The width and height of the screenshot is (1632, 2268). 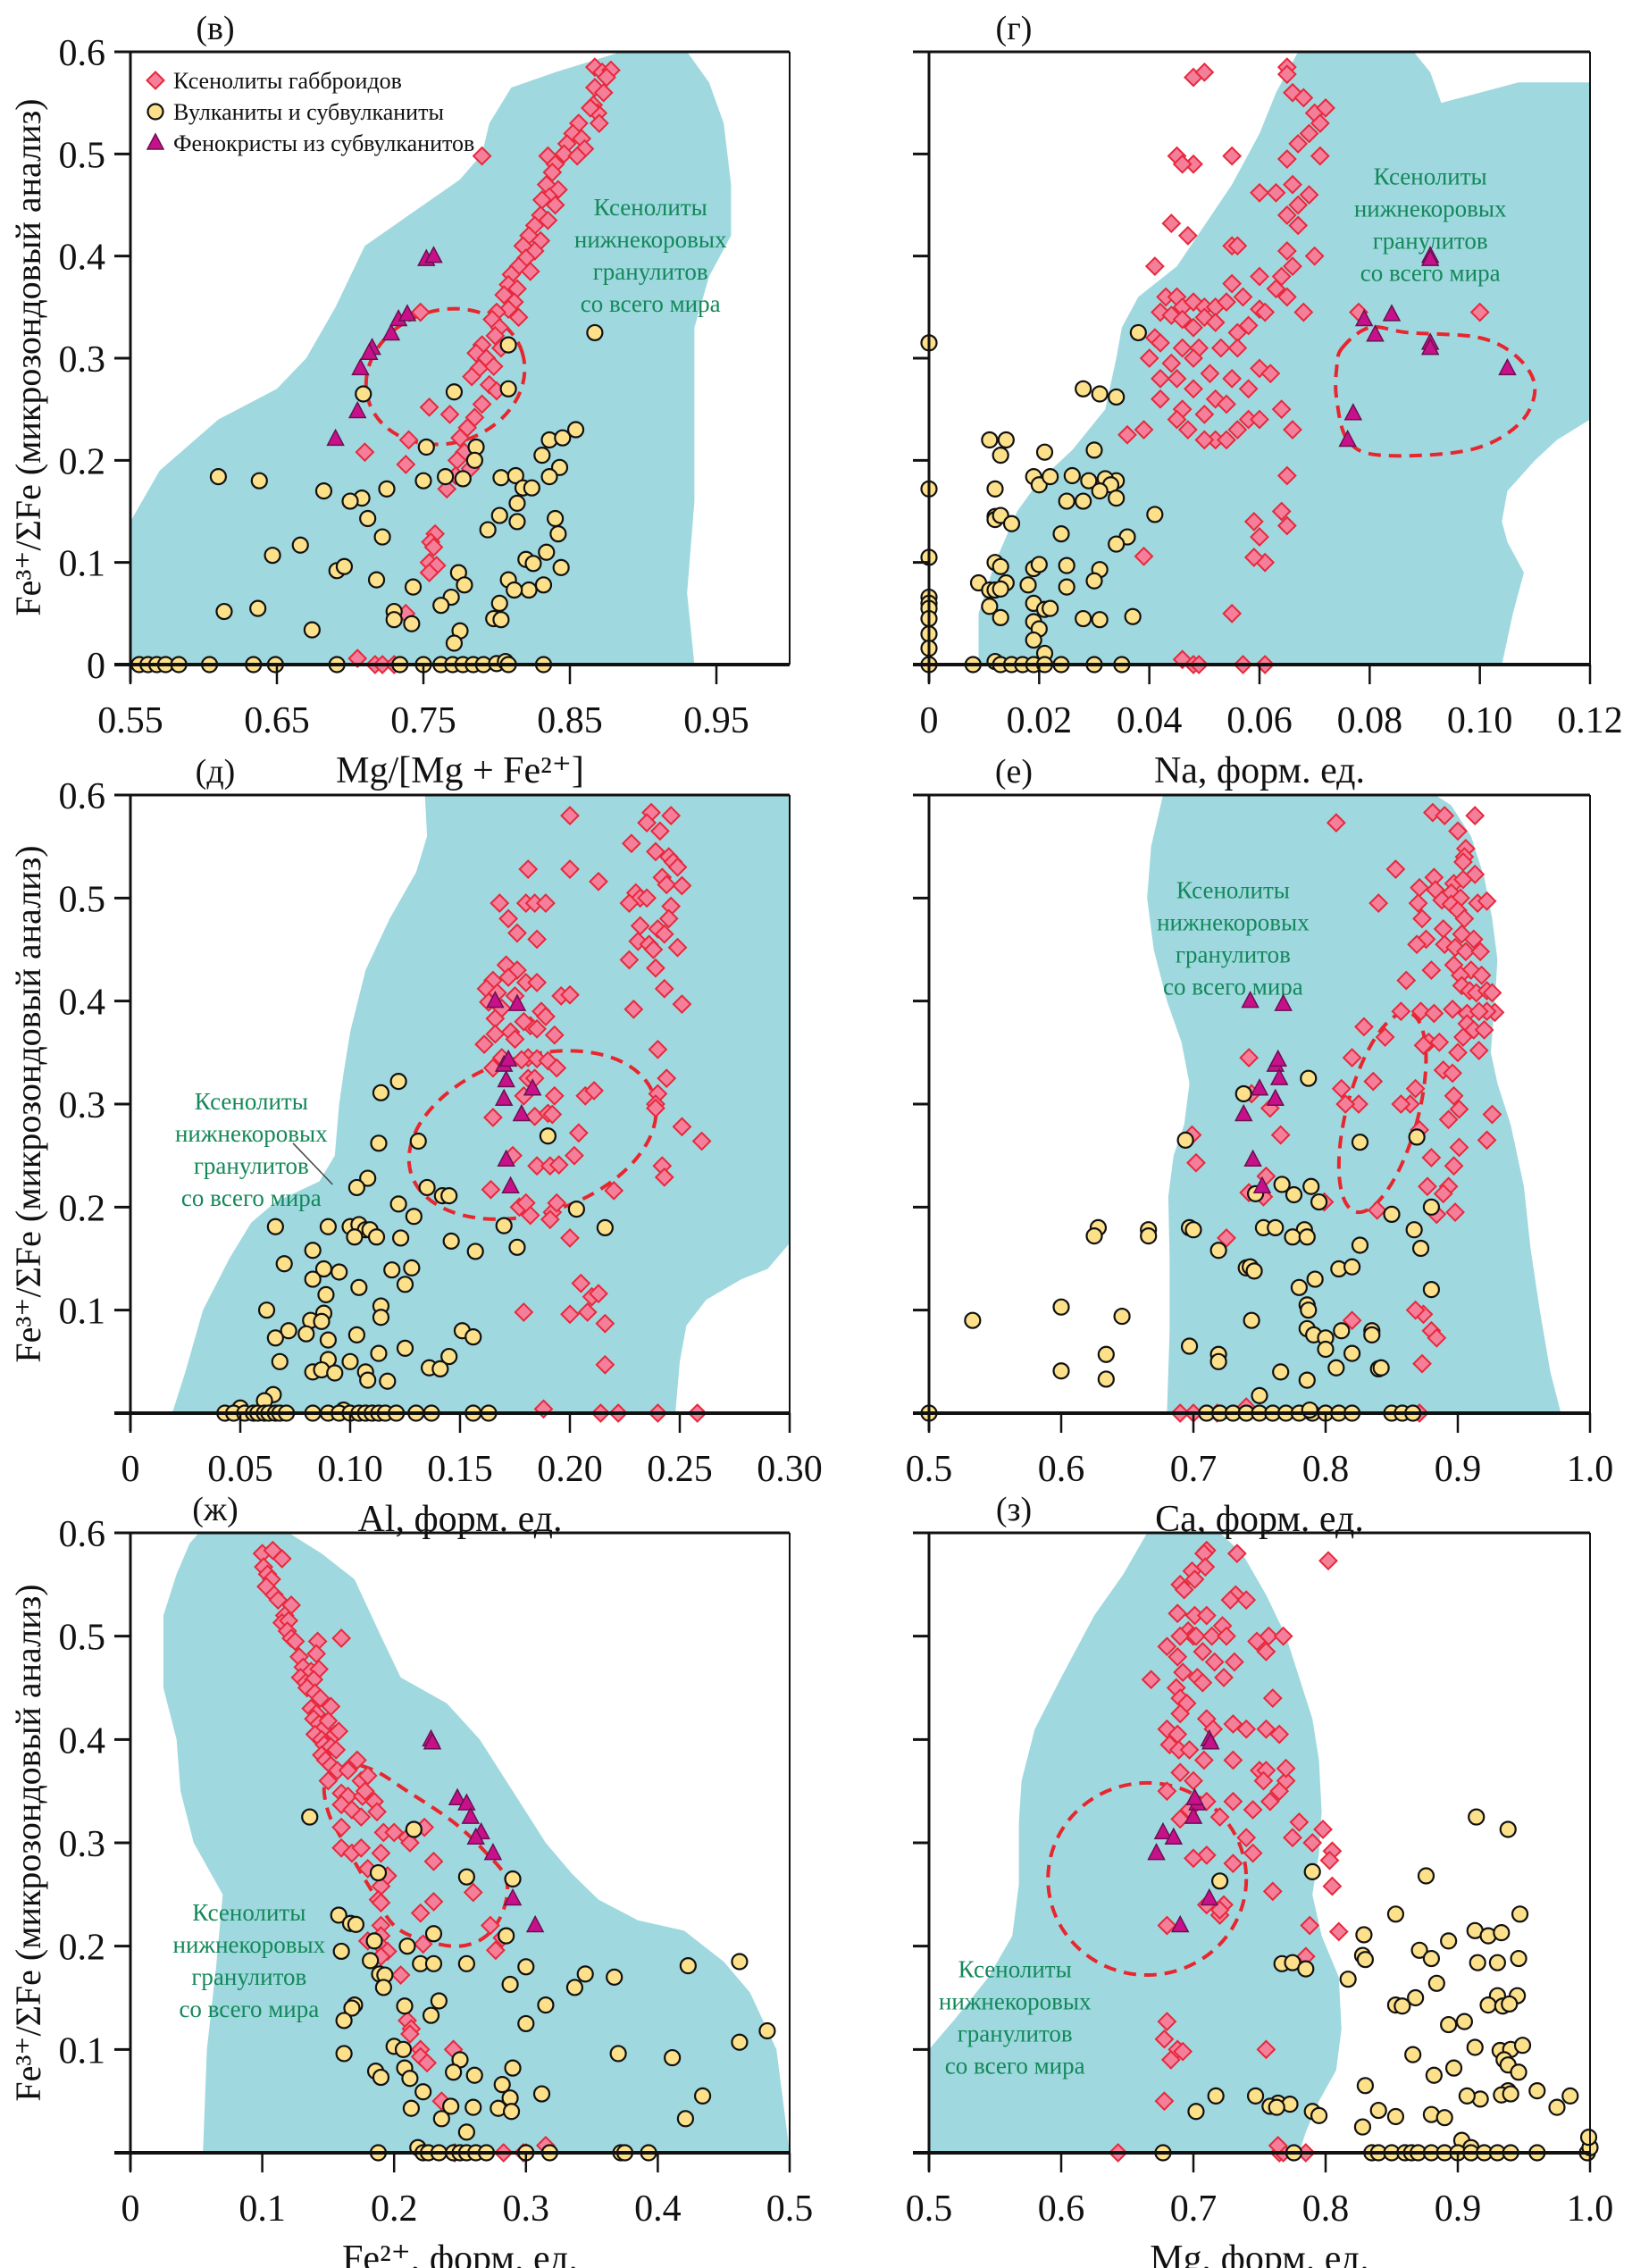 I want to click on series-diamond, so click(x=593, y=1112).